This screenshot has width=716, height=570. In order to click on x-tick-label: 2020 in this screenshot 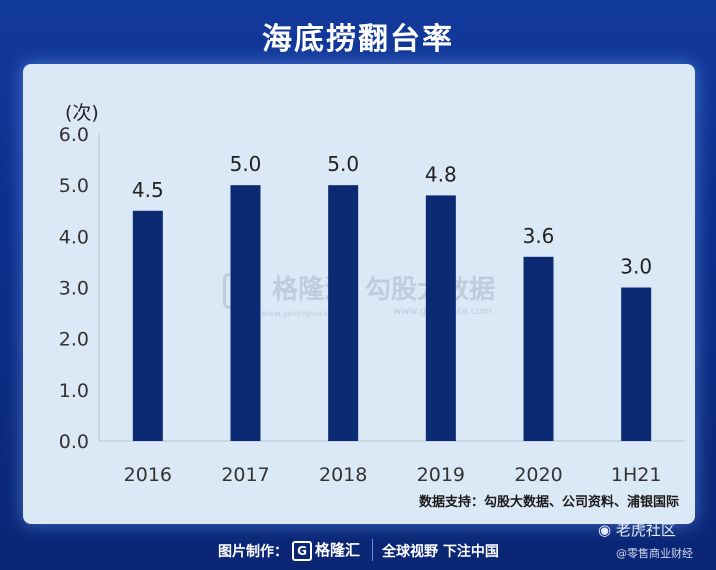, I will do `click(538, 475)`.